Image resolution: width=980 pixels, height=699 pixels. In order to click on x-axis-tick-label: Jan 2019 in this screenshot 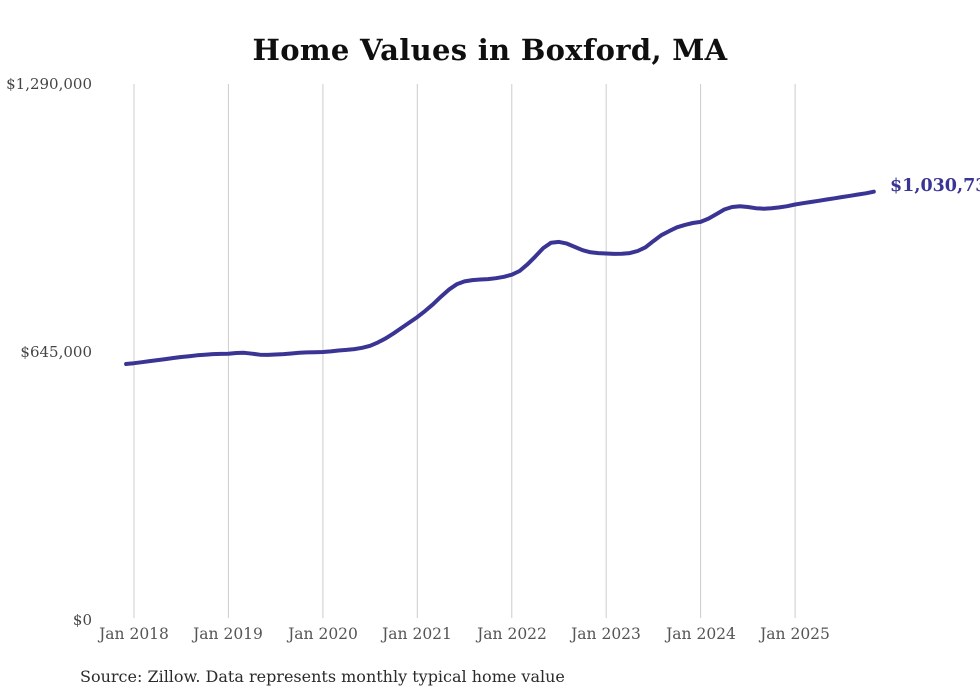, I will do `click(228, 634)`.